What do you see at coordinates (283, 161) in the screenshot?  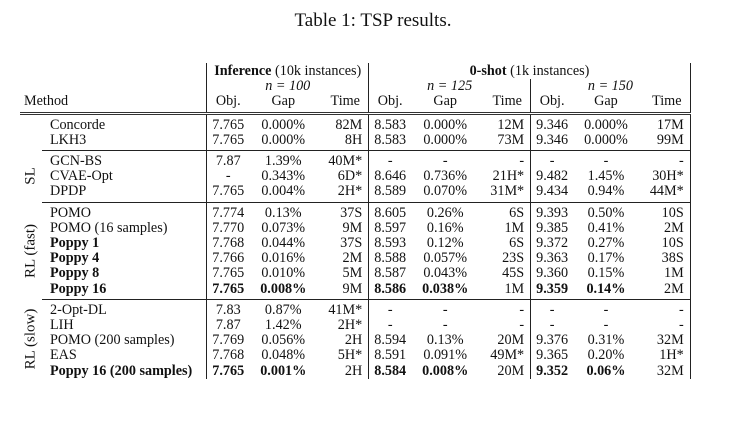 I see `gap-value: 1.39%` at bounding box center [283, 161].